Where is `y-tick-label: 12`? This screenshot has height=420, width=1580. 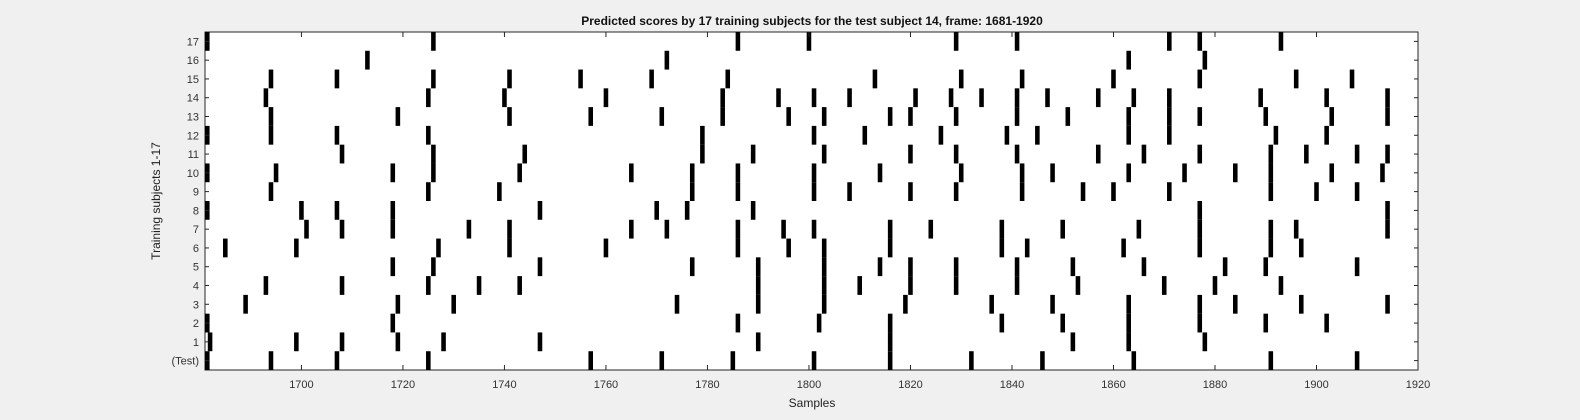 y-tick-label: 12 is located at coordinates (193, 136).